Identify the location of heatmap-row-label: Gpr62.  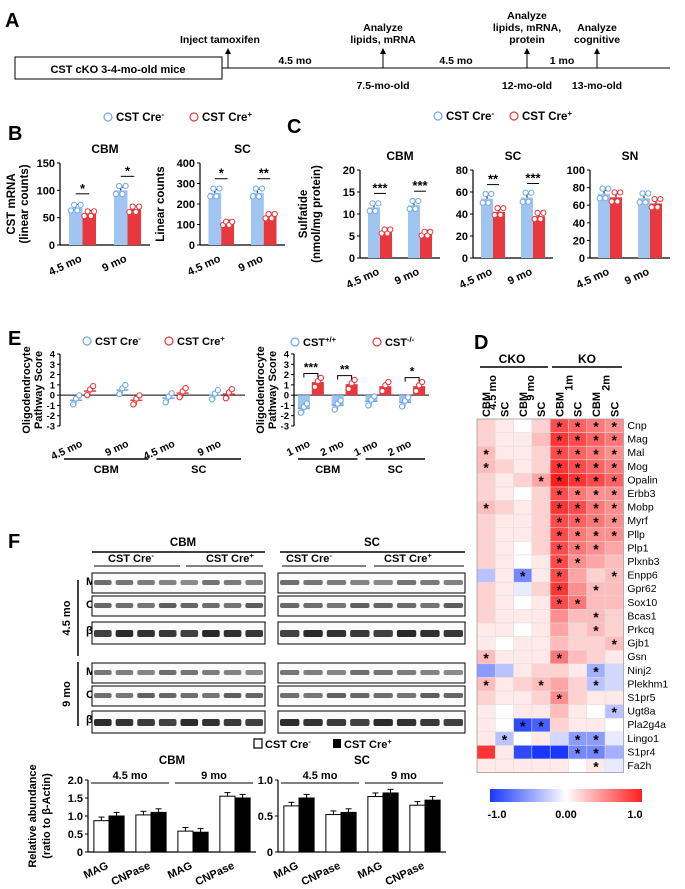
(641, 589).